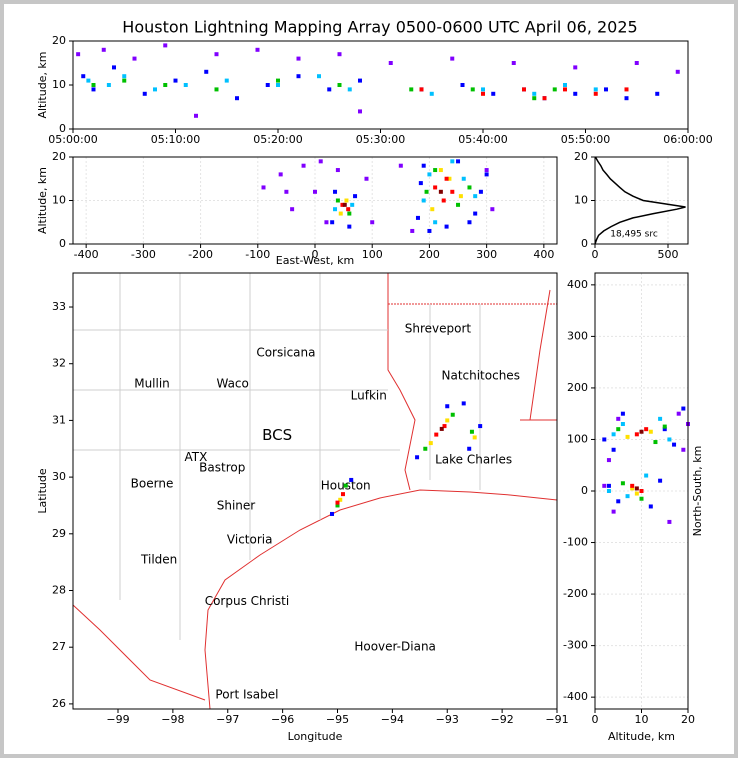  I want to click on x-axis-label: Longitude, so click(315, 736).